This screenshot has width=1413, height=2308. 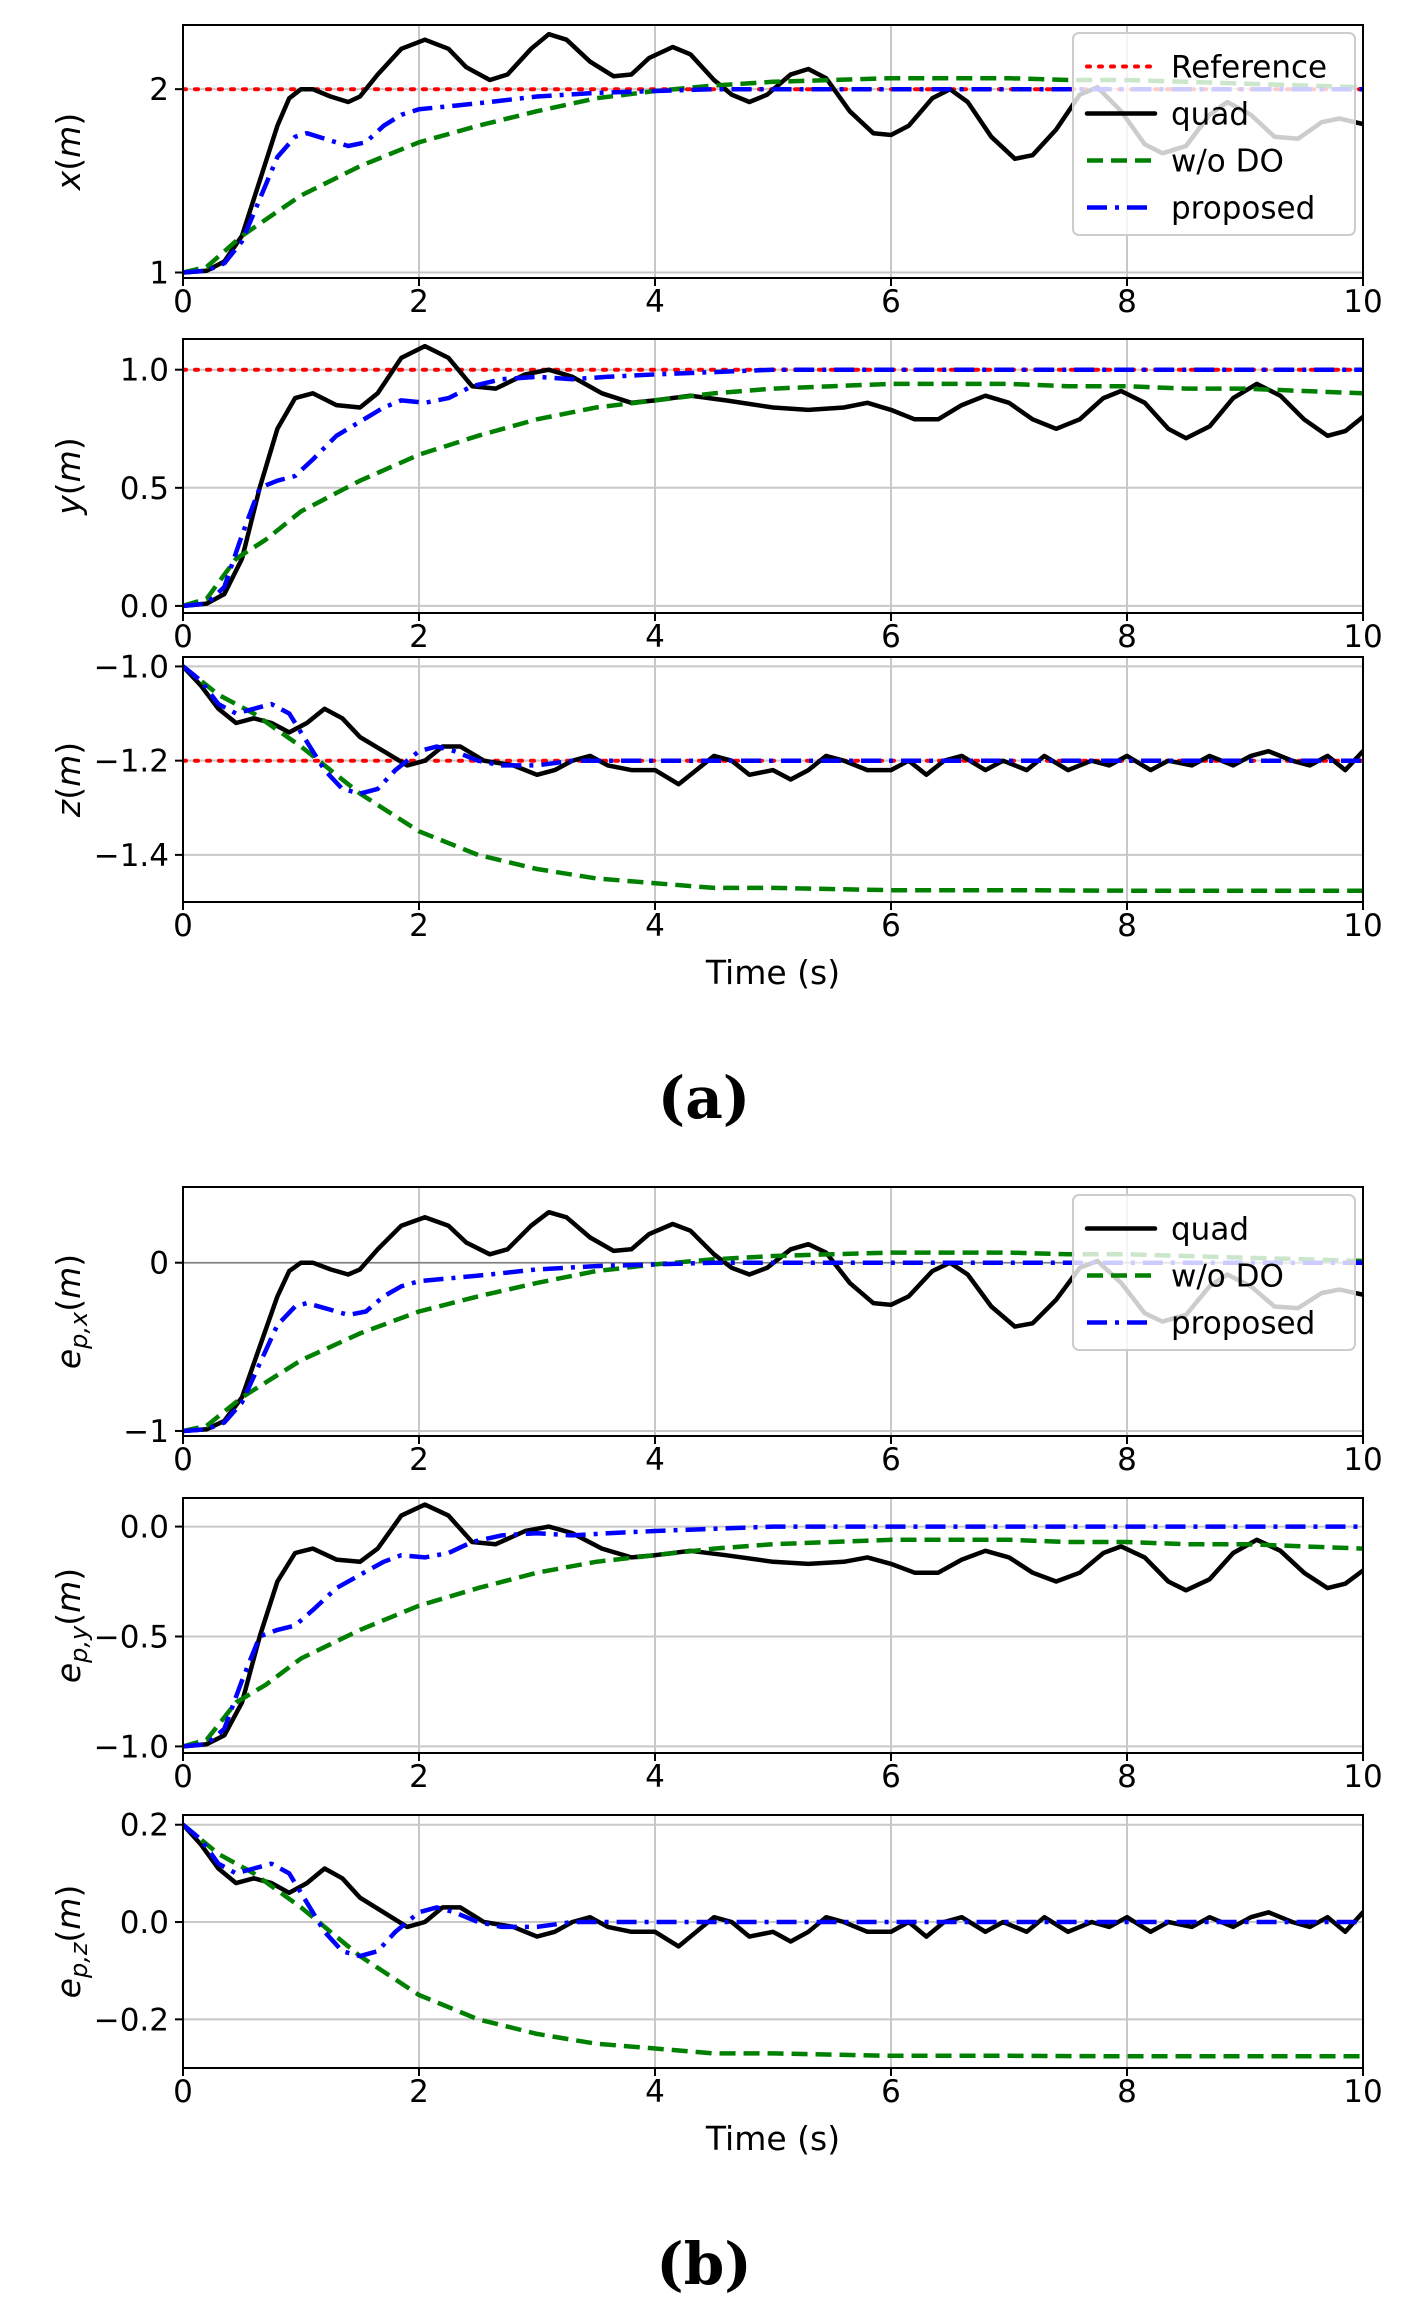 I want to click on chart-z: 0 2 4 6 8 10−1.0−1.2−1.4z(m)Time (s), so click(x=716, y=820).